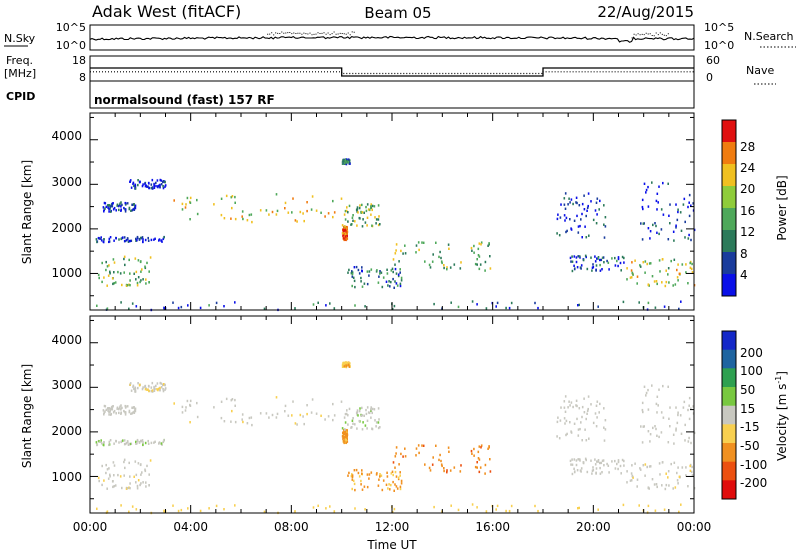  Describe the element at coordinates (750, 446) in the screenshot. I see `vel-cbar-tick-m50: -50` at that location.